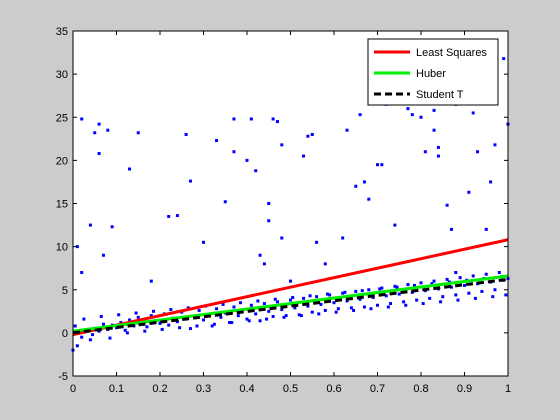 The image size is (560, 420). I want to click on x-tick-label: 0.3, so click(203, 389).